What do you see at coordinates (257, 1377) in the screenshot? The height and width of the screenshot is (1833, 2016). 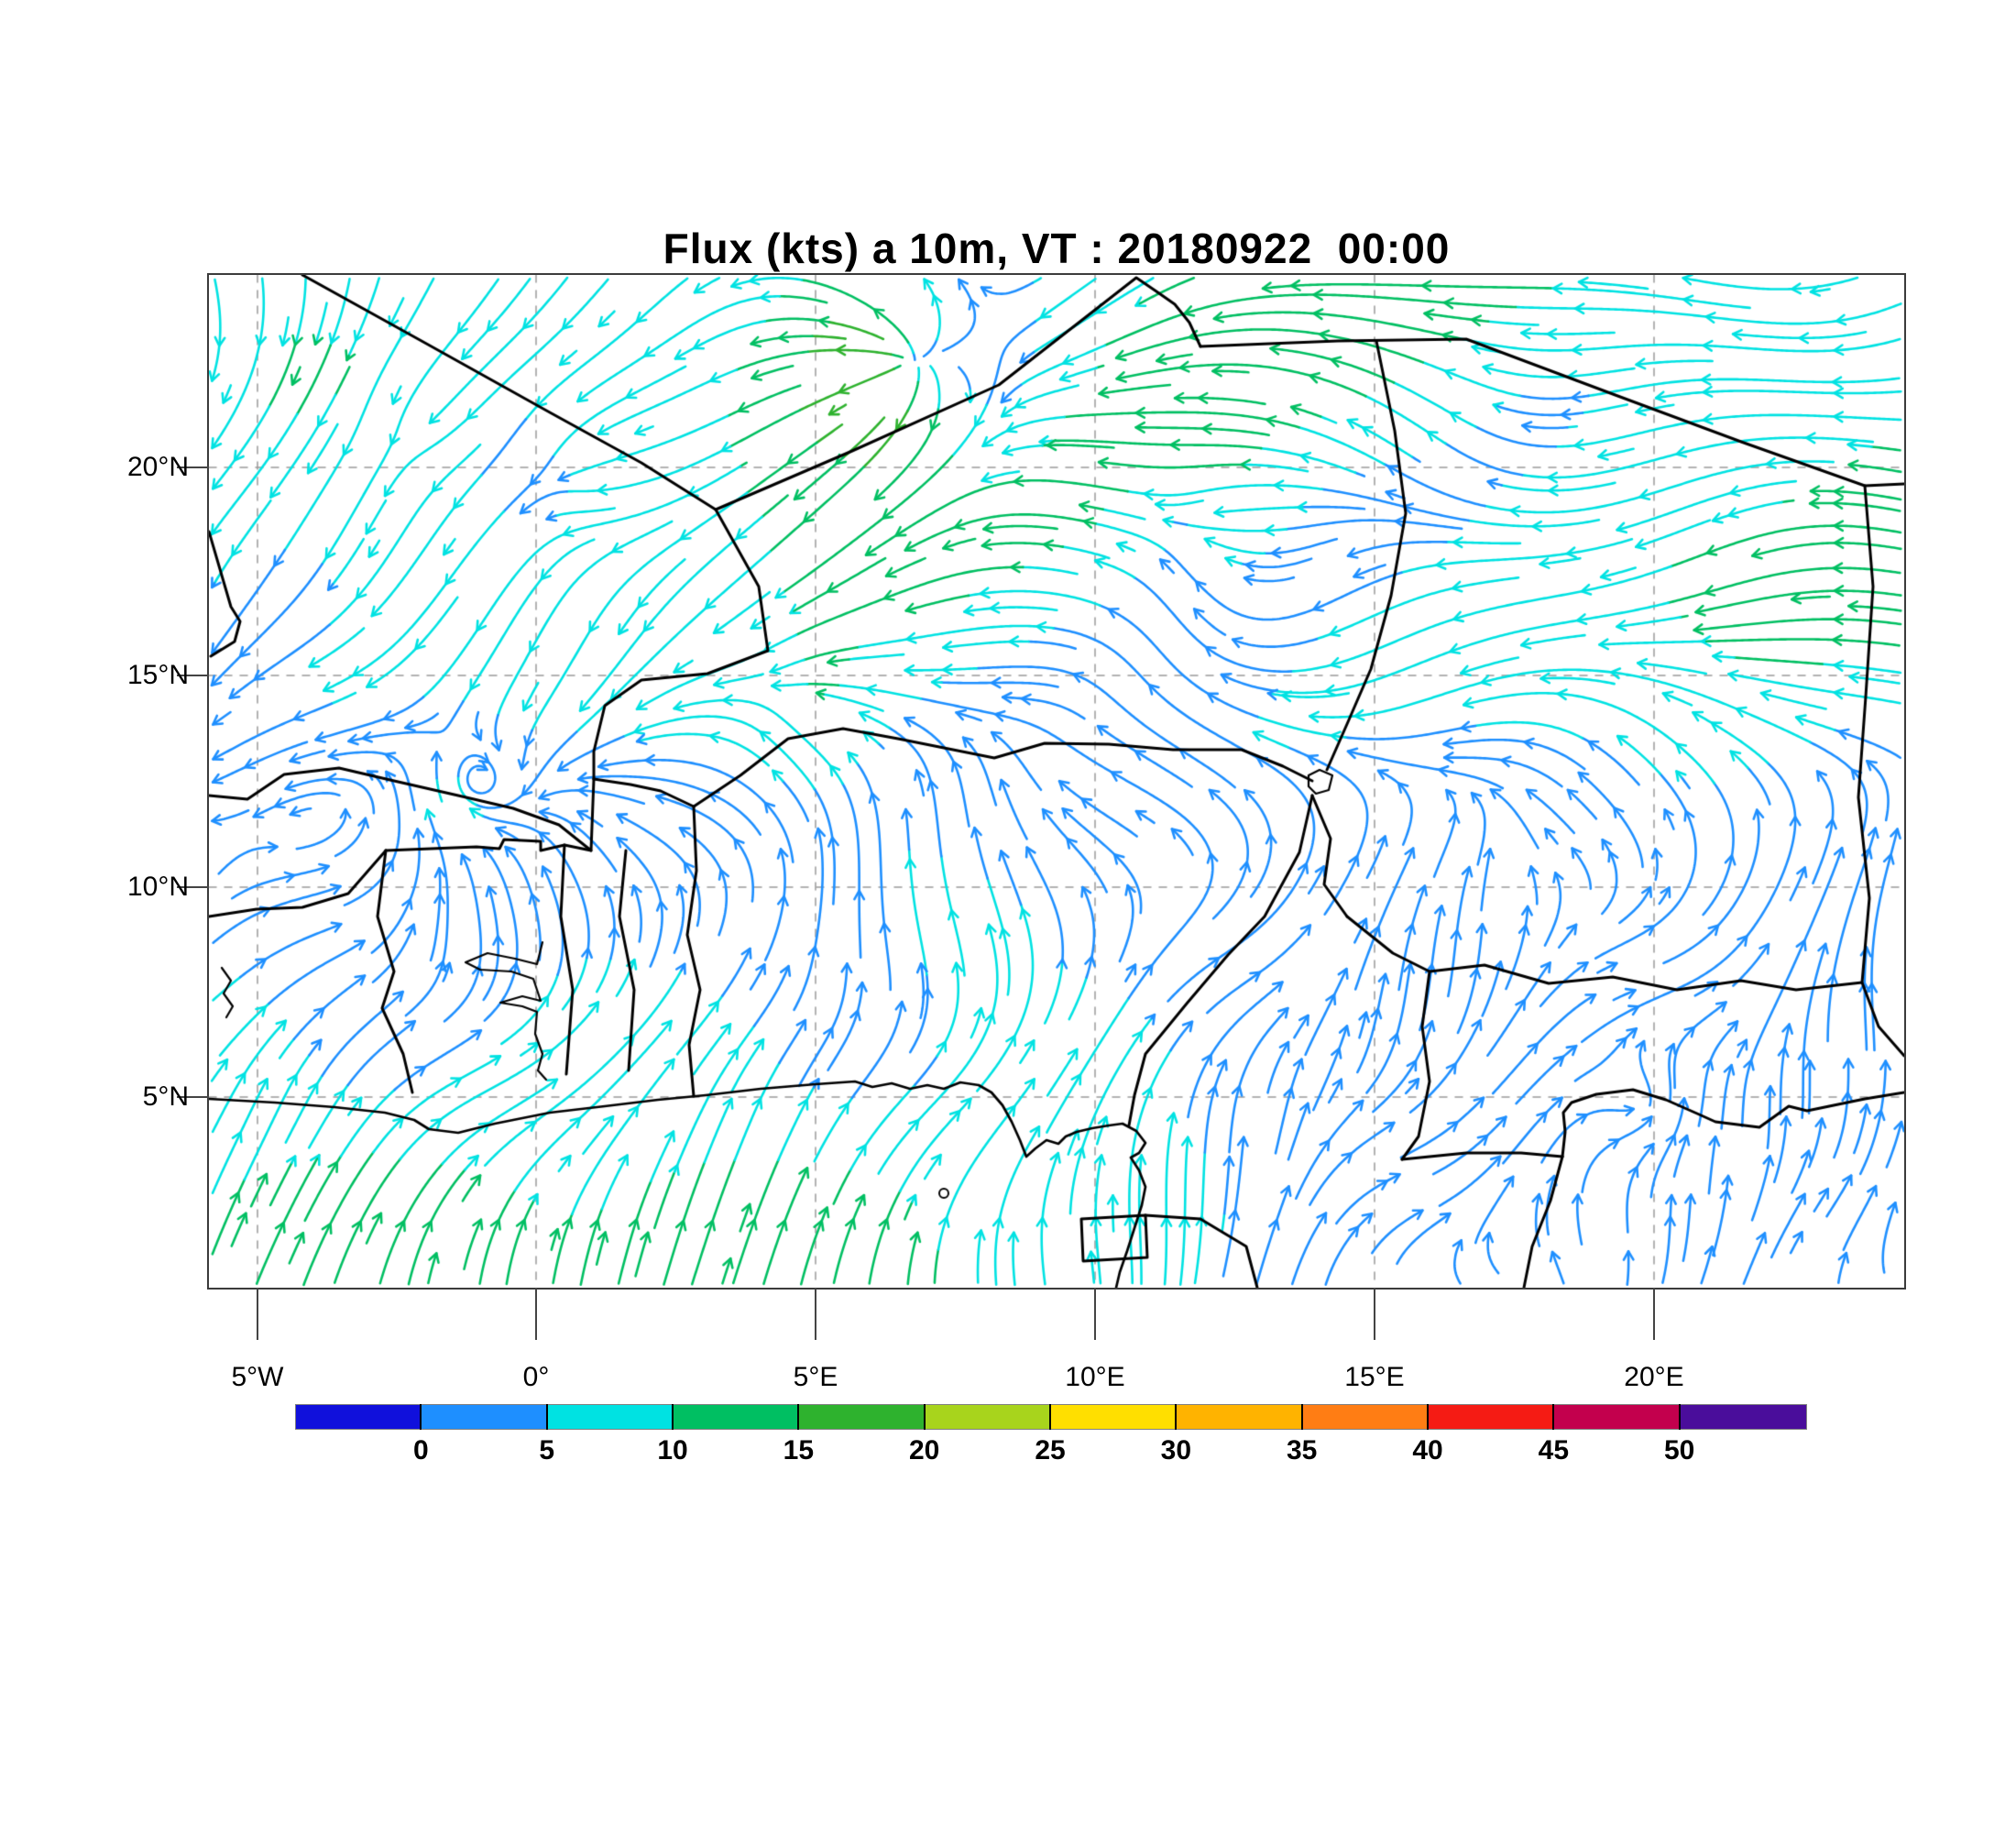 I see `lon-tick-label: 5°W` at bounding box center [257, 1377].